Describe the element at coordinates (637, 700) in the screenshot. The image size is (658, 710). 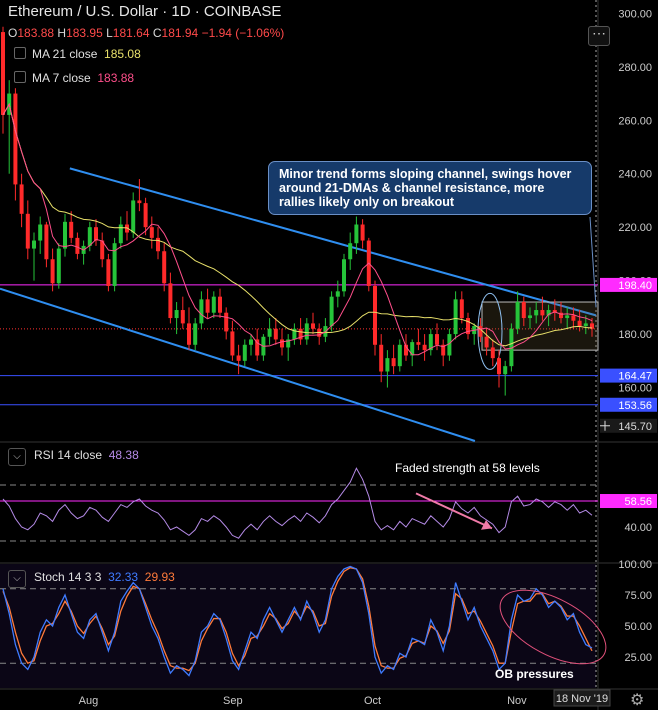
I see `gear-icon: ⚙` at that location.